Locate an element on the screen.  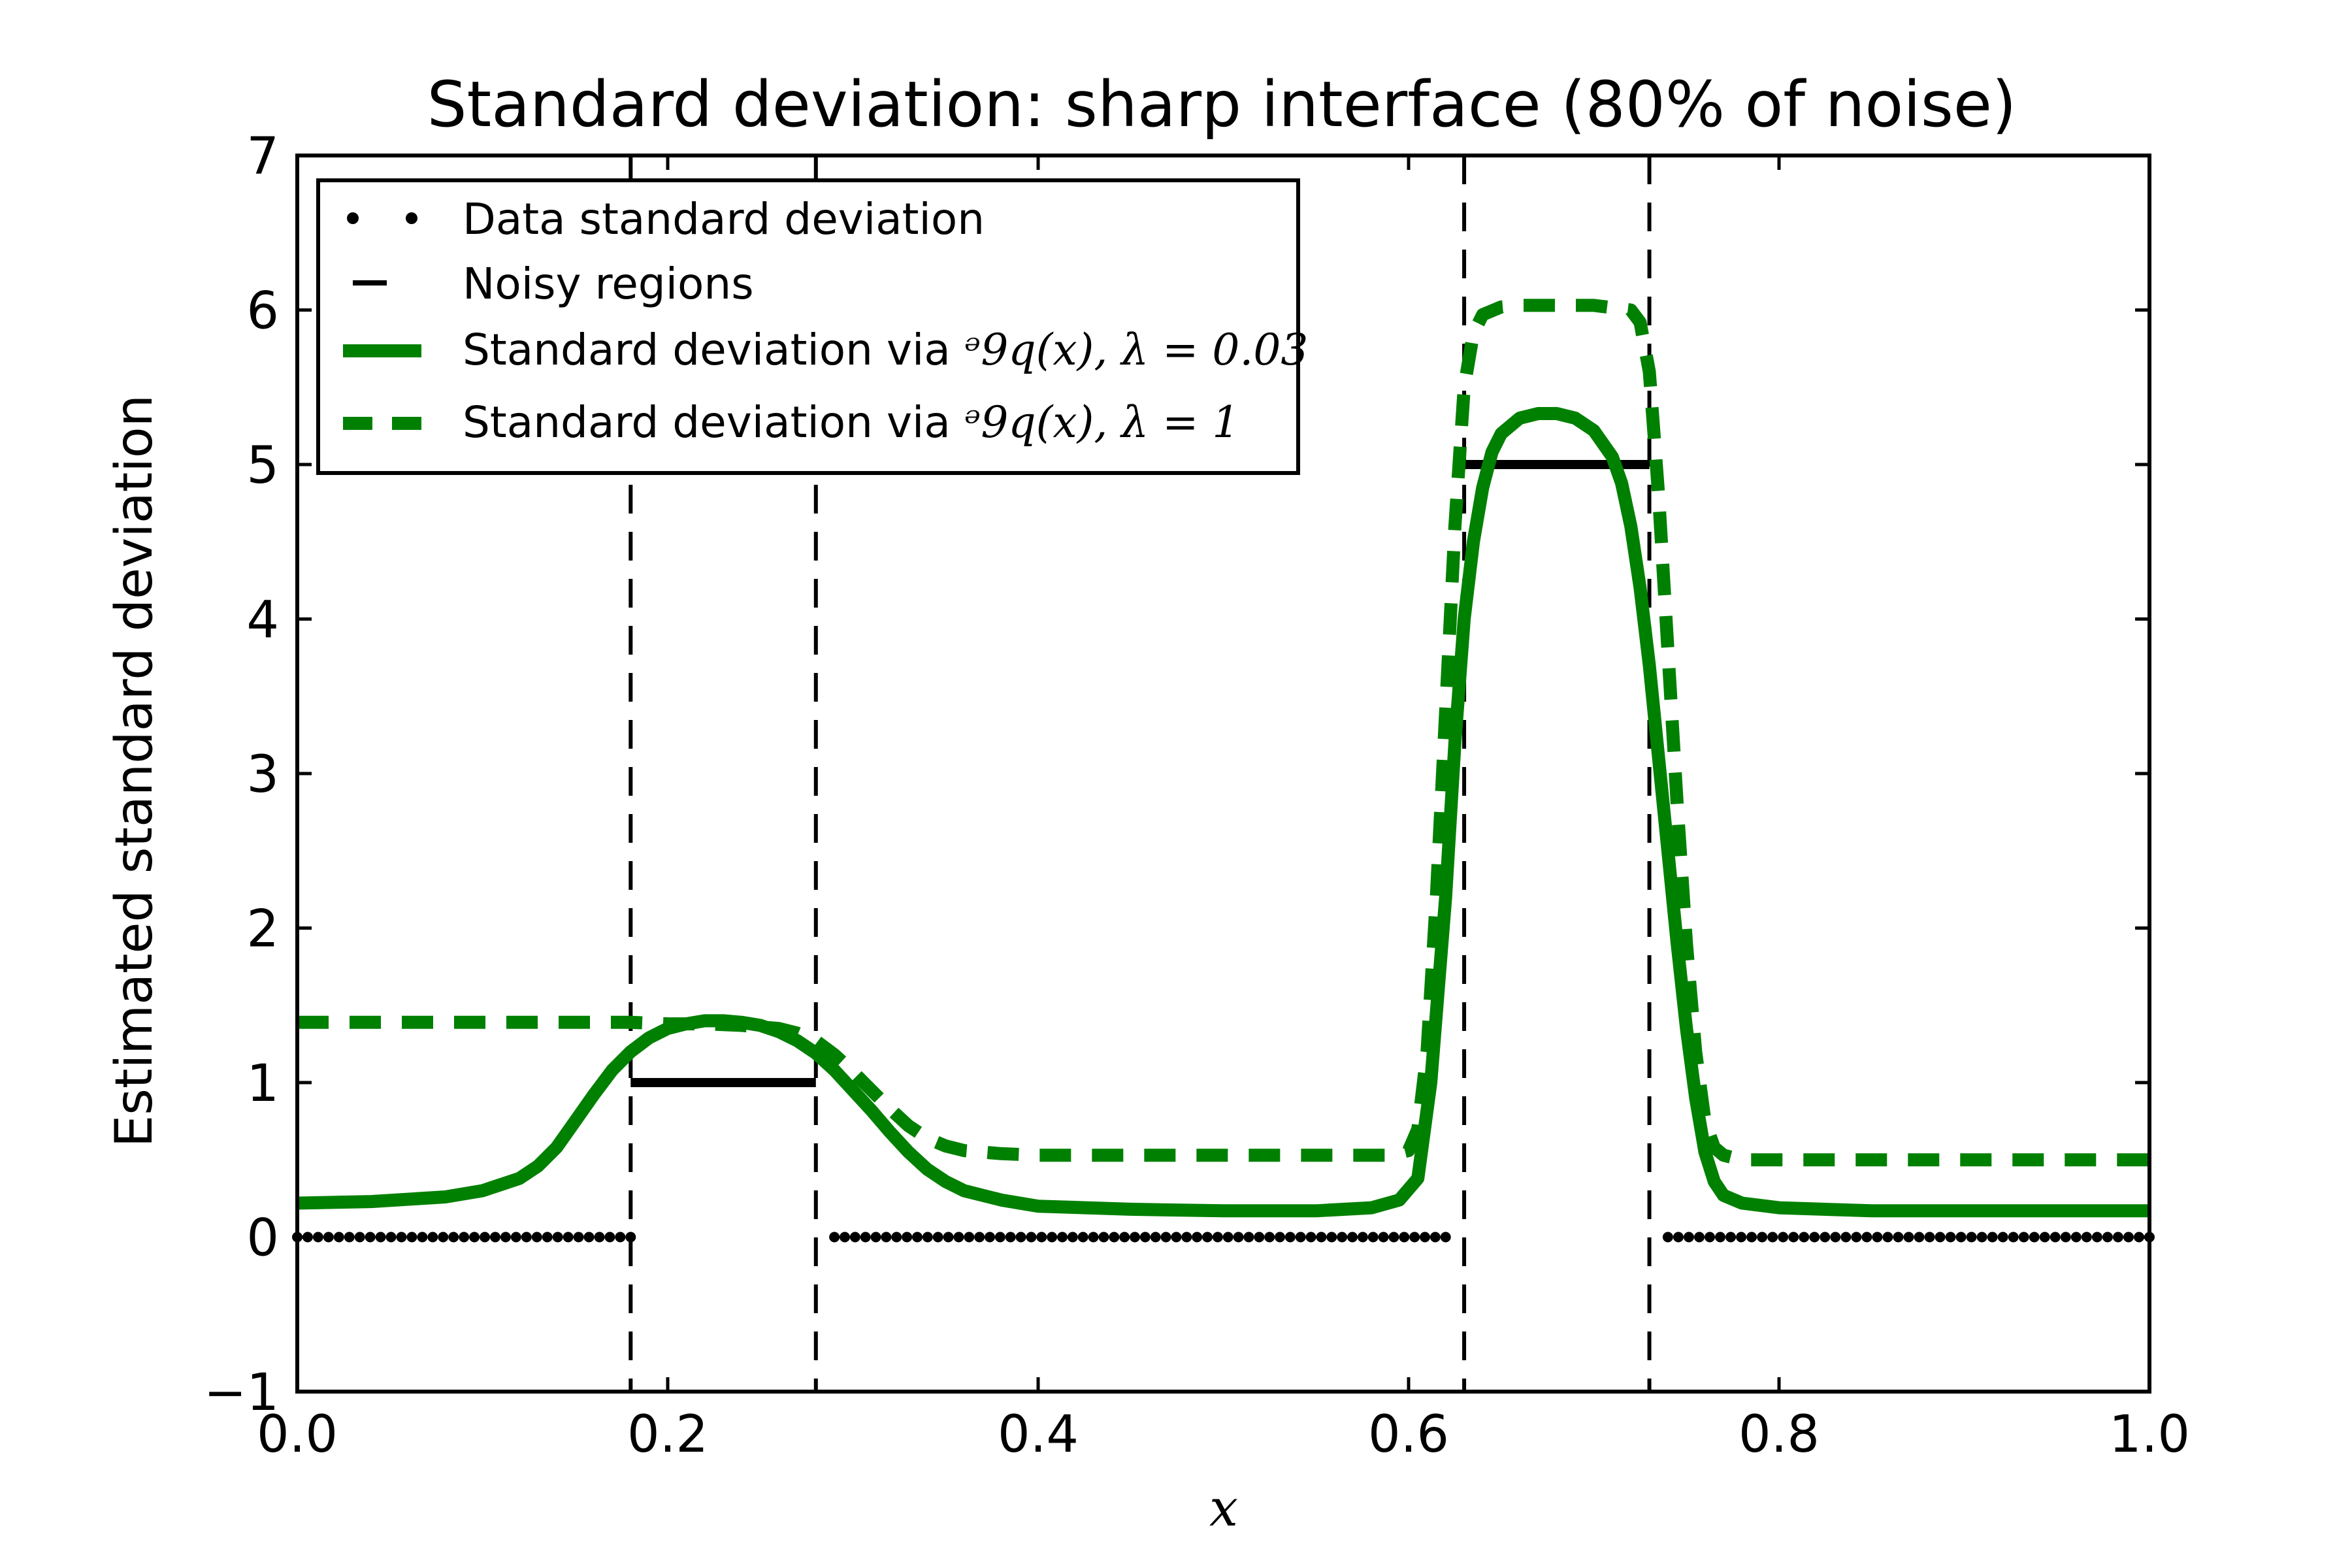
x-tick-label: 0.0 is located at coordinates (297, 1434).